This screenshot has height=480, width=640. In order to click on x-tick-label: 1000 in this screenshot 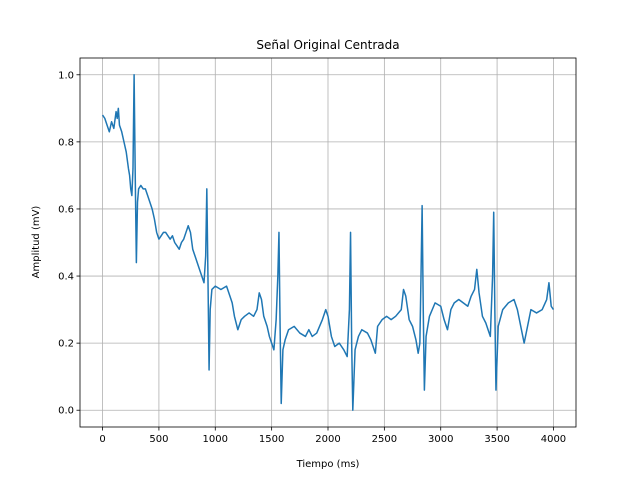, I will do `click(215, 439)`.